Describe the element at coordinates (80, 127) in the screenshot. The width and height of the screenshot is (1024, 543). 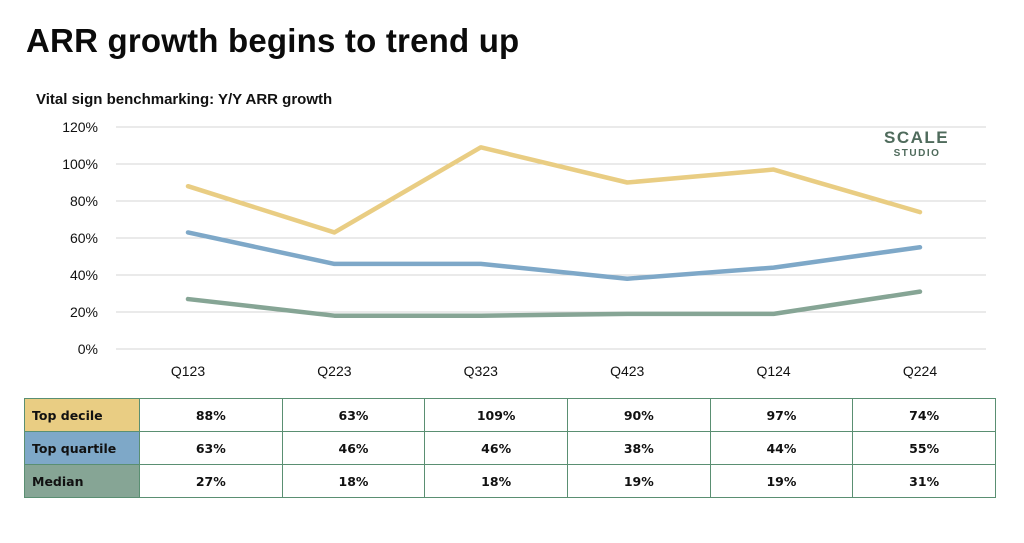
I see `y-tick-label: 120%` at that location.